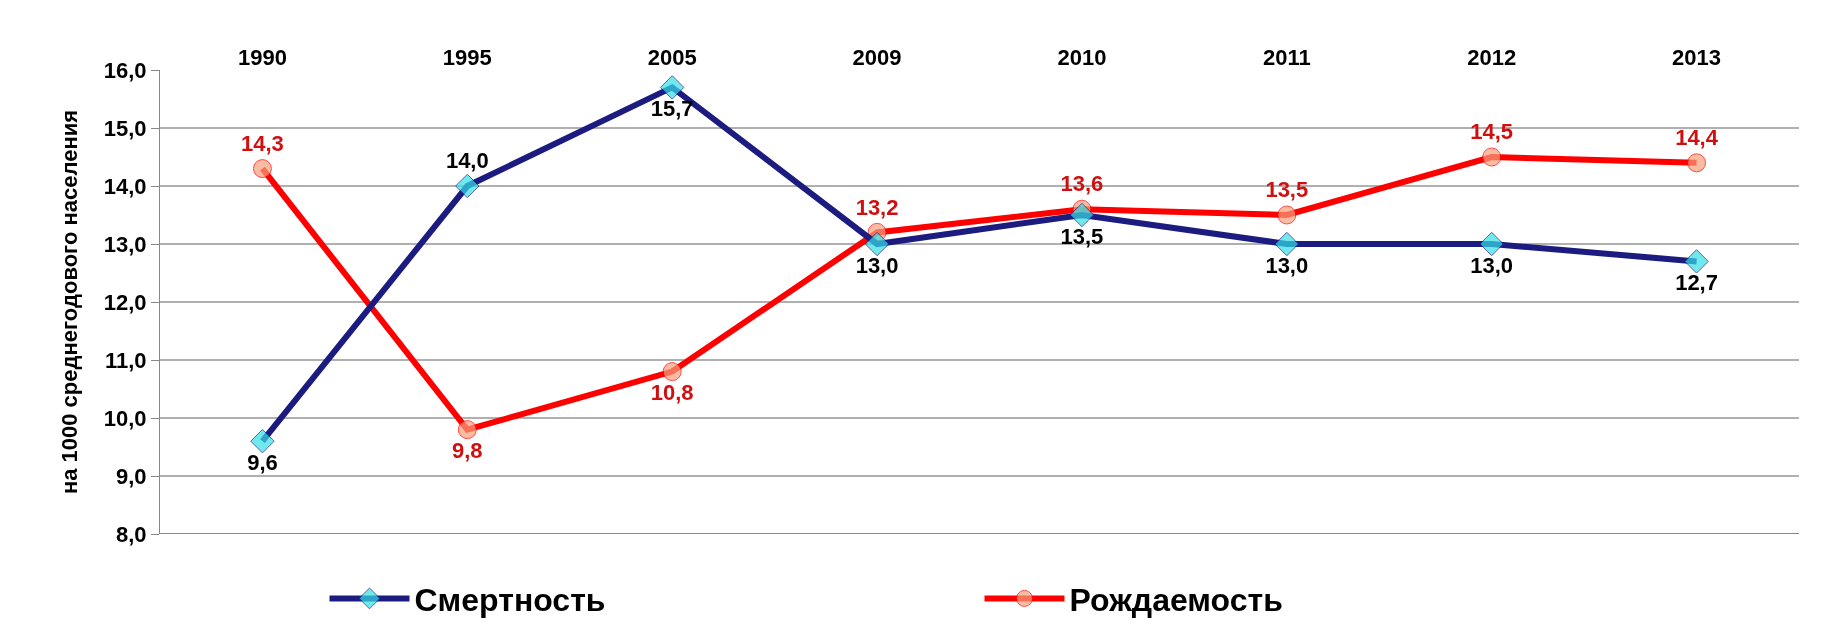 Image resolution: width=1839 pixels, height=644 pixels. Describe the element at coordinates (262, 143) in the screenshot. I see `data-label: 14,3` at that location.